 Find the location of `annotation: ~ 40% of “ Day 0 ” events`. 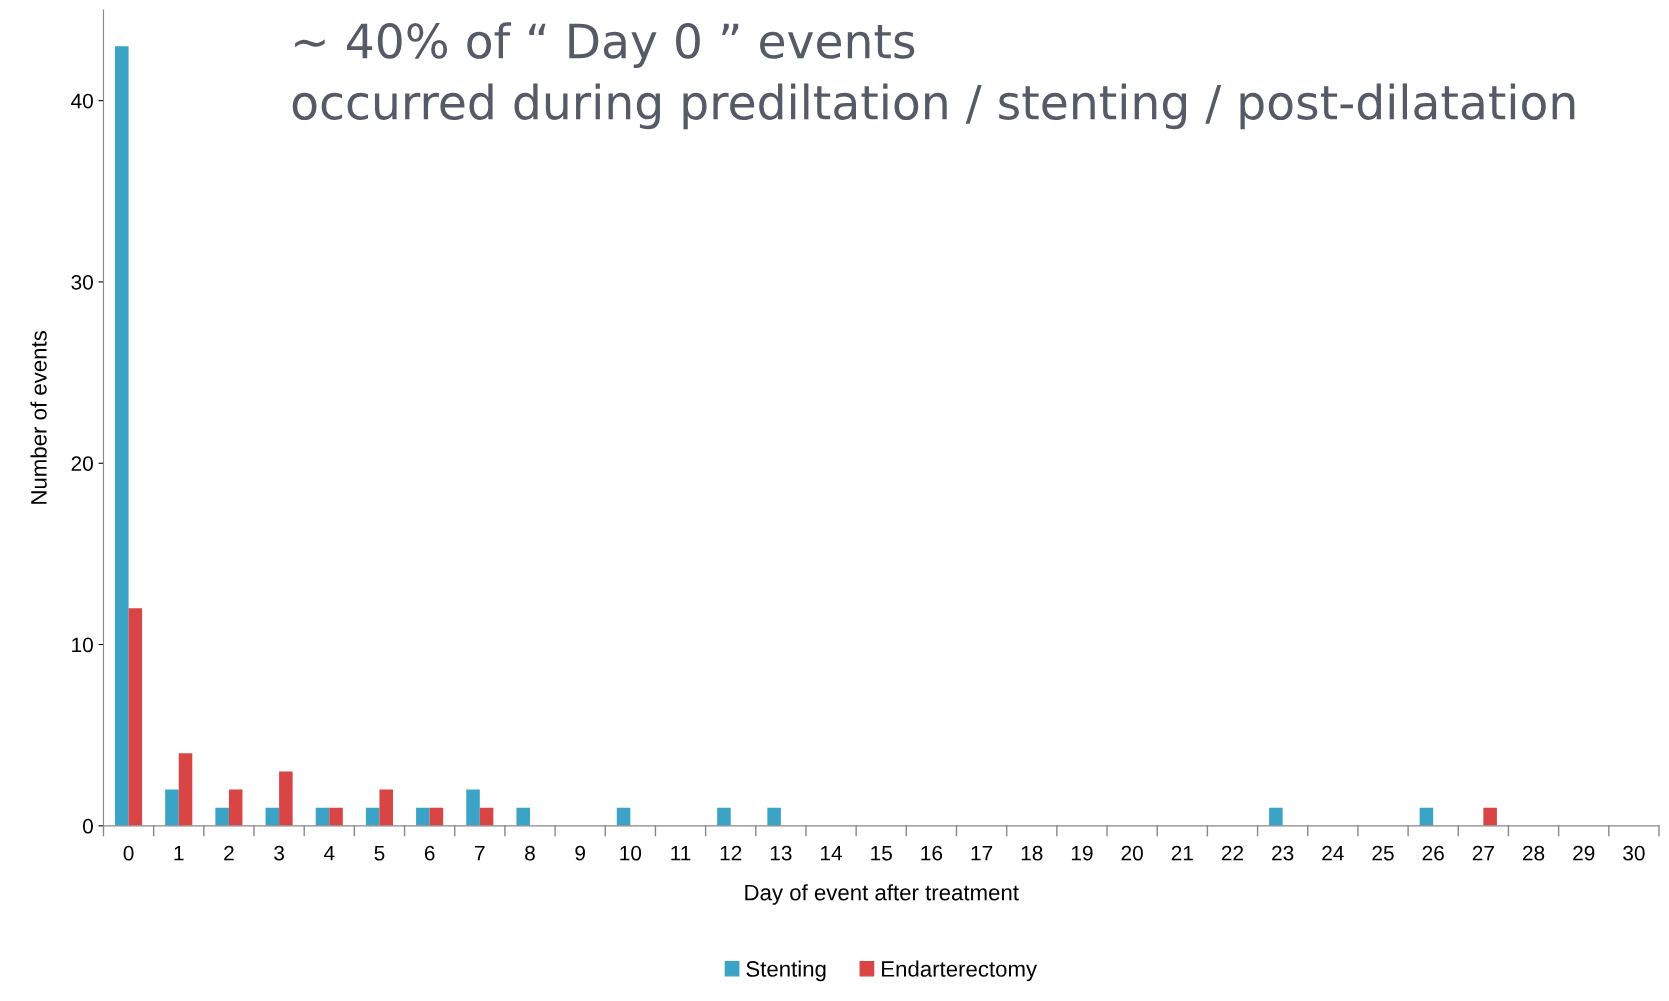

annotation: ~ 40% of “ Day 0 ” events is located at coordinates (605, 45).